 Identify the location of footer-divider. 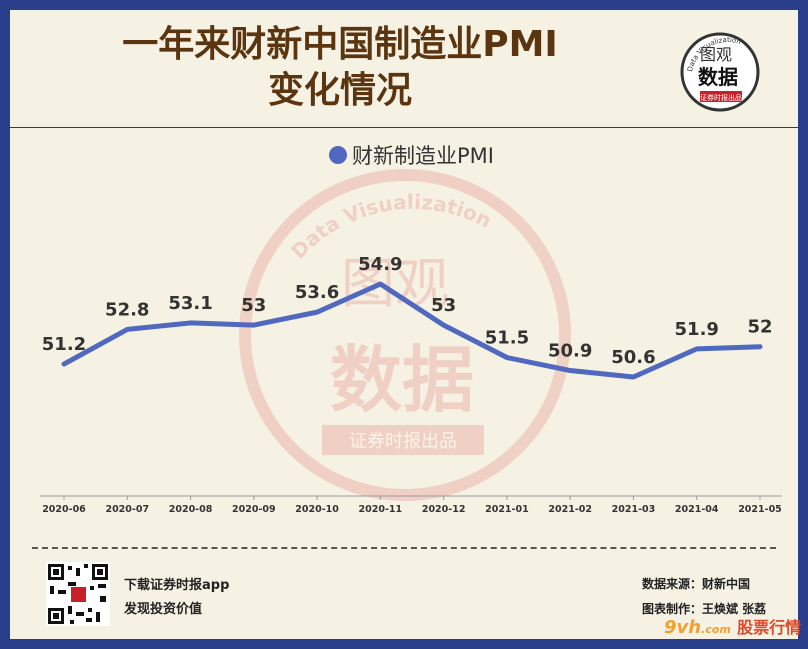
(404, 548).